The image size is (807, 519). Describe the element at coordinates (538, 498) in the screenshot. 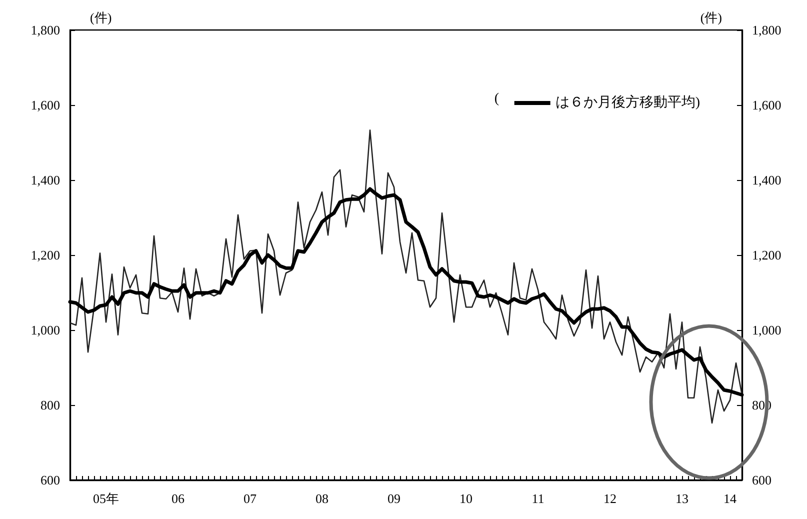

I see `x-tick-label: 11` at that location.